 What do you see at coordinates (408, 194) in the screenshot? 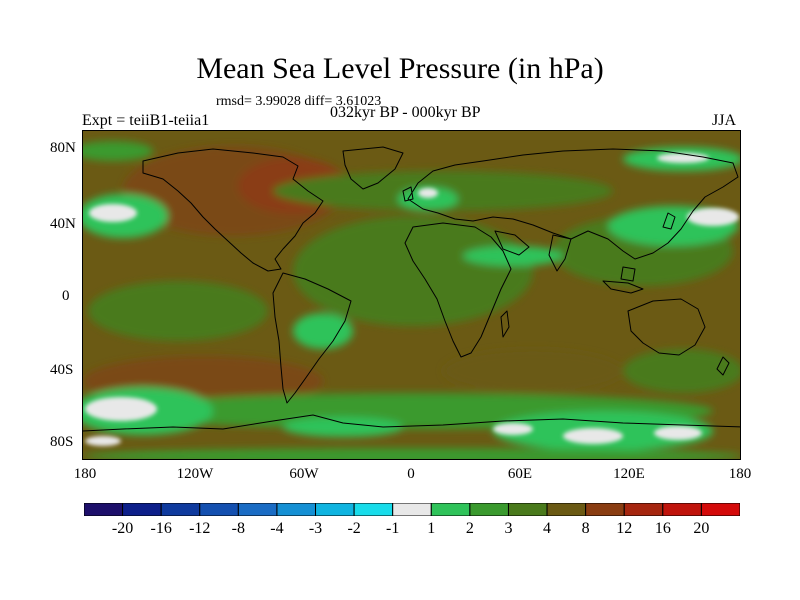
I see `coast-british-isles` at bounding box center [408, 194].